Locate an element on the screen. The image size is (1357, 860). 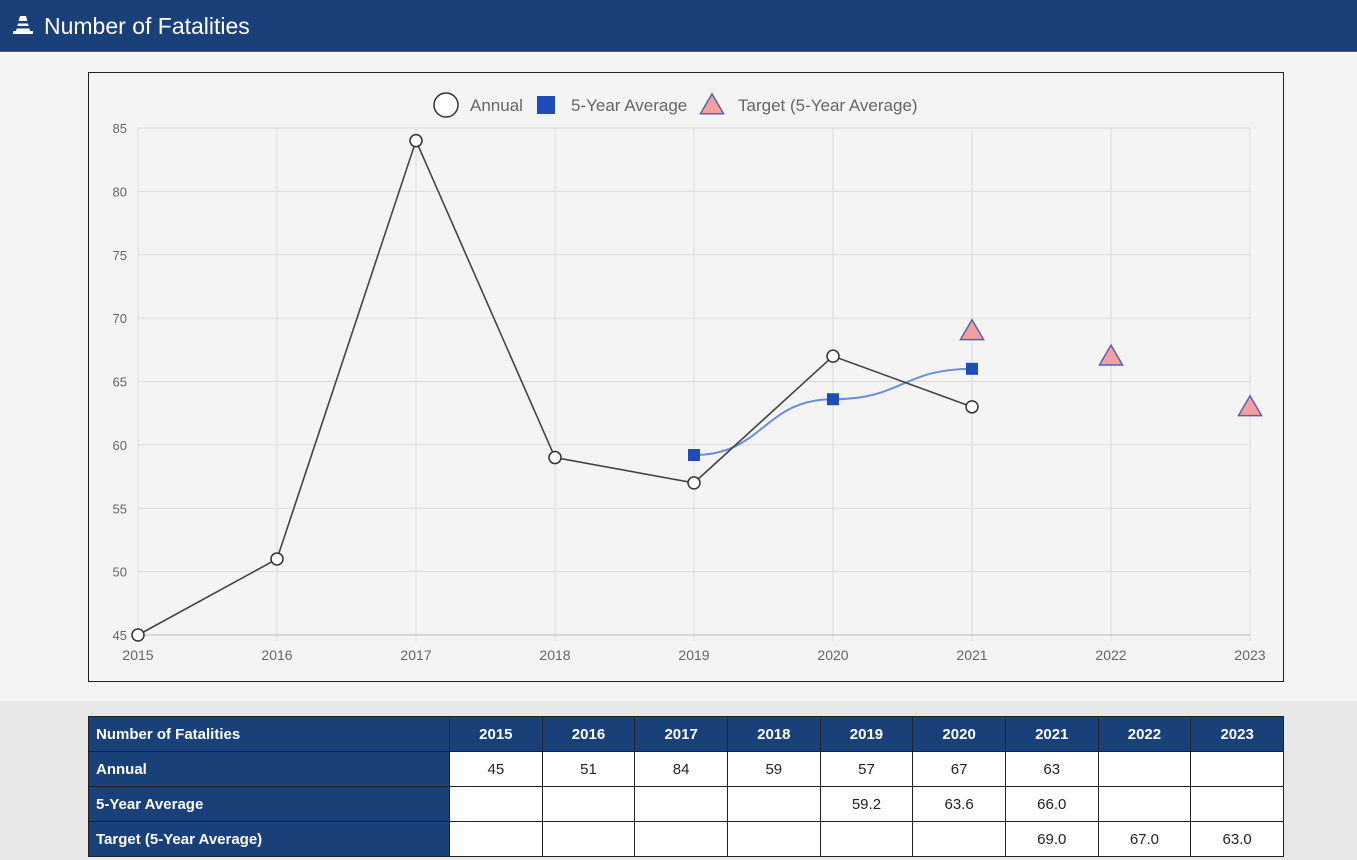
row-label: Annual is located at coordinates (269, 769).